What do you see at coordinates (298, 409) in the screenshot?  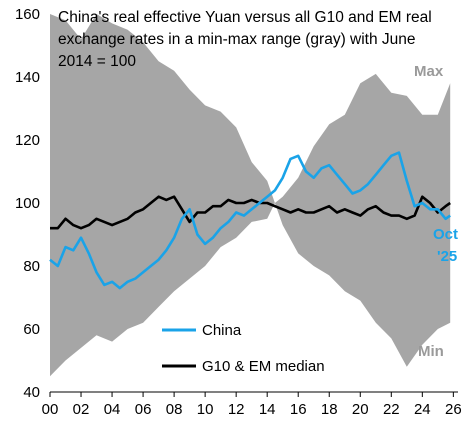 I see `x-tick-label: 16` at bounding box center [298, 409].